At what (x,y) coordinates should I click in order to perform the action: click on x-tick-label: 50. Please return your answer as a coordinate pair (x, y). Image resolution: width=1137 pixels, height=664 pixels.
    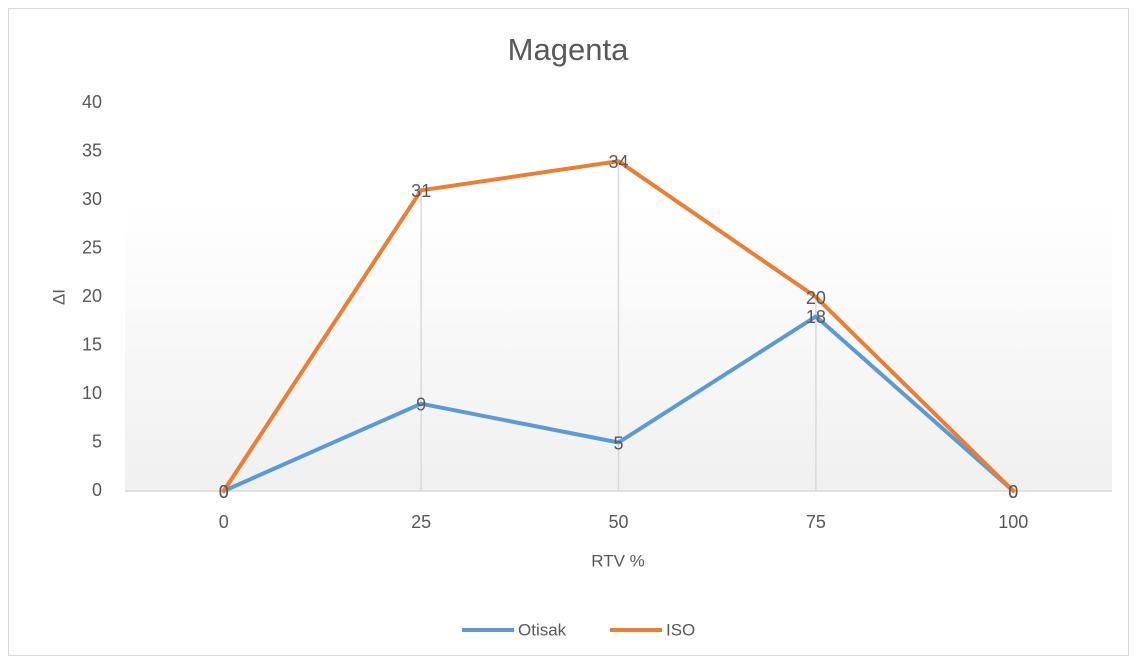
    Looking at the image, I should click on (618, 522).